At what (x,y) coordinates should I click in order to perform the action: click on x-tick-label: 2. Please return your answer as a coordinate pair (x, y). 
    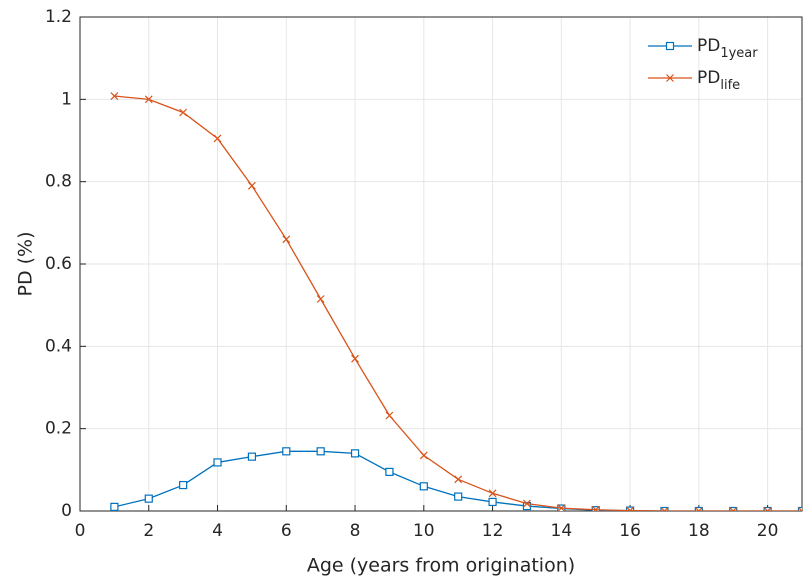
    Looking at the image, I should click on (148, 531).